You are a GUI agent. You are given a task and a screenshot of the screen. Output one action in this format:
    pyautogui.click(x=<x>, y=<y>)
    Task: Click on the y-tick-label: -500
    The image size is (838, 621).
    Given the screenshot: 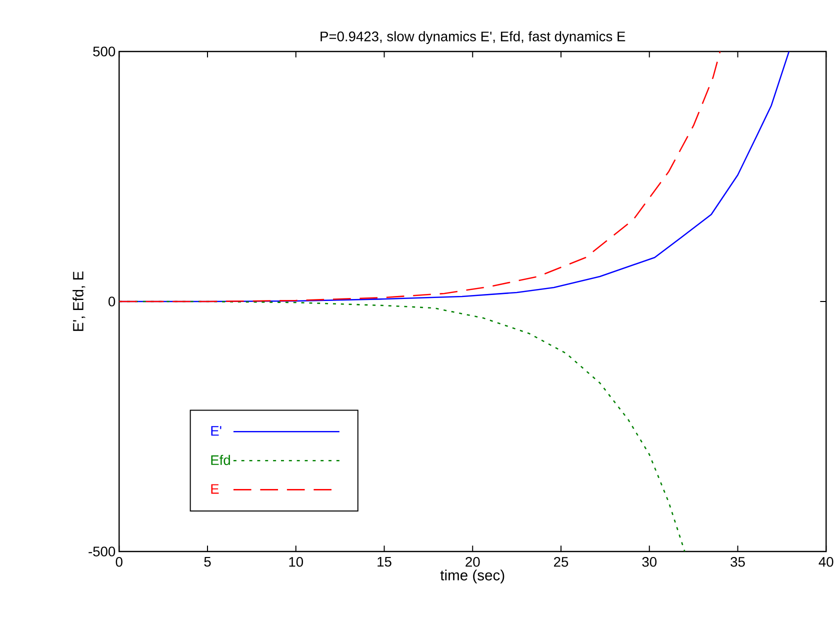 What is the action you would take?
    pyautogui.click(x=102, y=551)
    